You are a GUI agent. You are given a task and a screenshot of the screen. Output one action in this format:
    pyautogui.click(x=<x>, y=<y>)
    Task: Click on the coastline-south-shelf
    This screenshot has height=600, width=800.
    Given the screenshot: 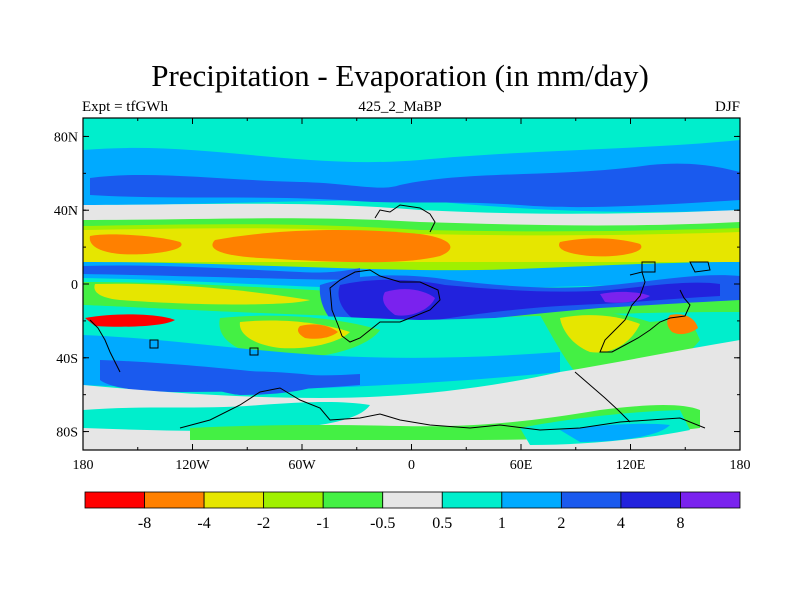 What is the action you would take?
    pyautogui.click(x=442, y=409)
    